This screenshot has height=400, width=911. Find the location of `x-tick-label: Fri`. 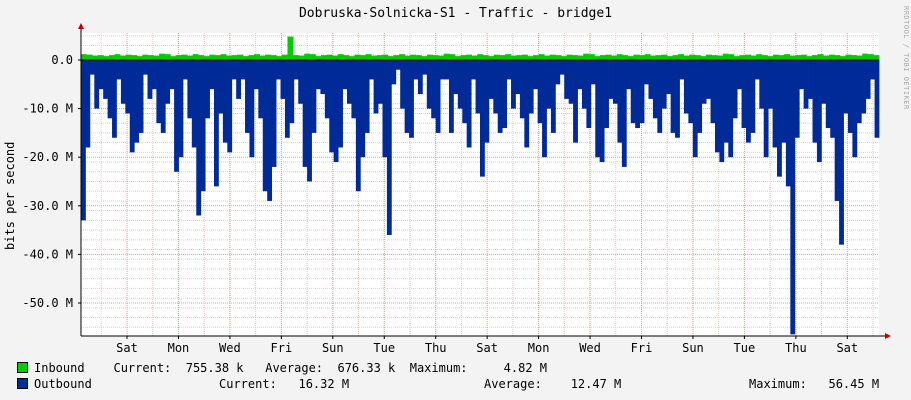

x-tick-label: Fri is located at coordinates (642, 348).